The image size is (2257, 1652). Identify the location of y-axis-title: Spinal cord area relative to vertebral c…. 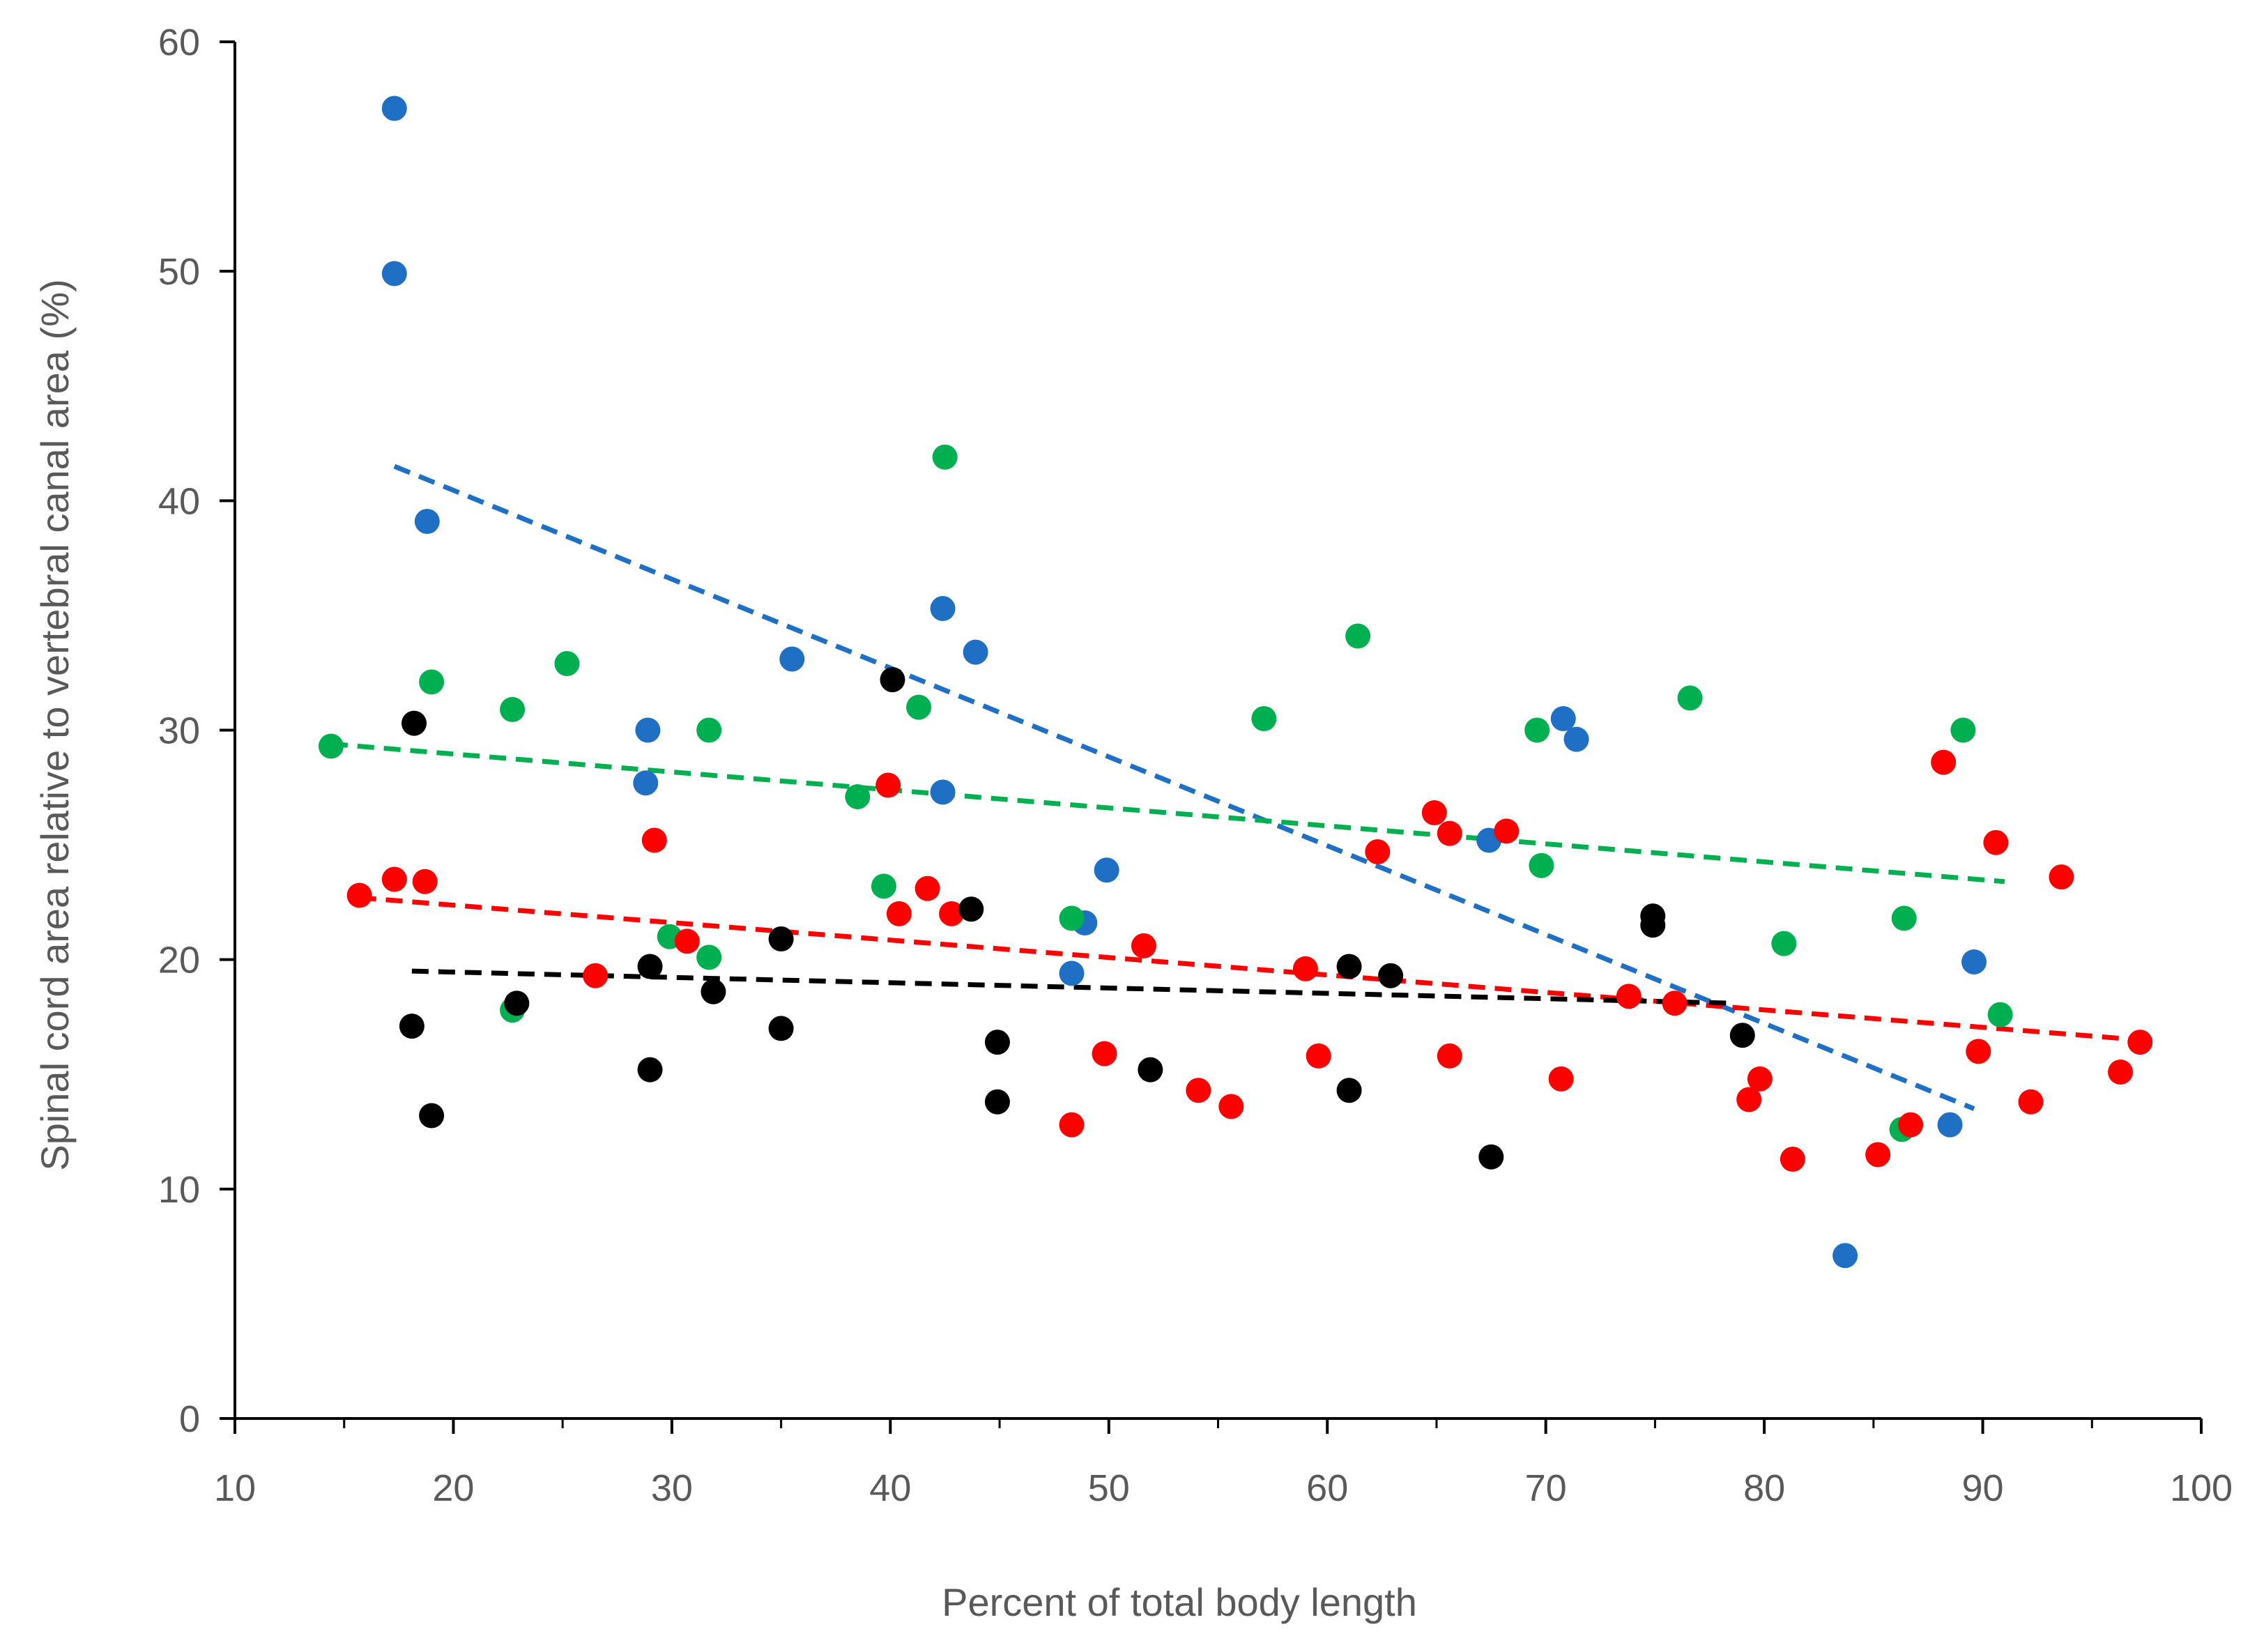
(55, 724).